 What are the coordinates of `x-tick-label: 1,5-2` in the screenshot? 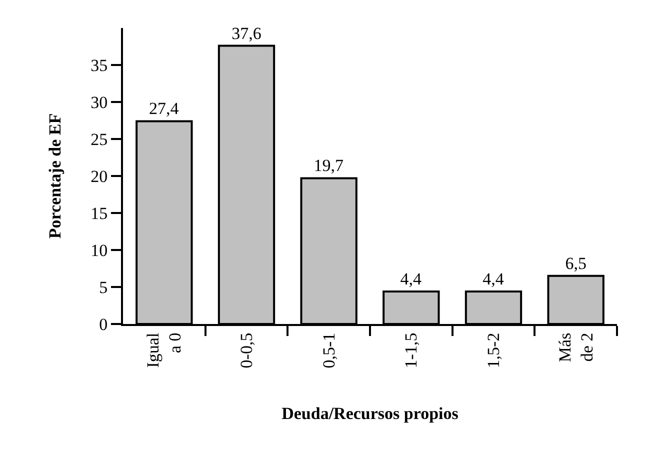 It's located at (494, 350).